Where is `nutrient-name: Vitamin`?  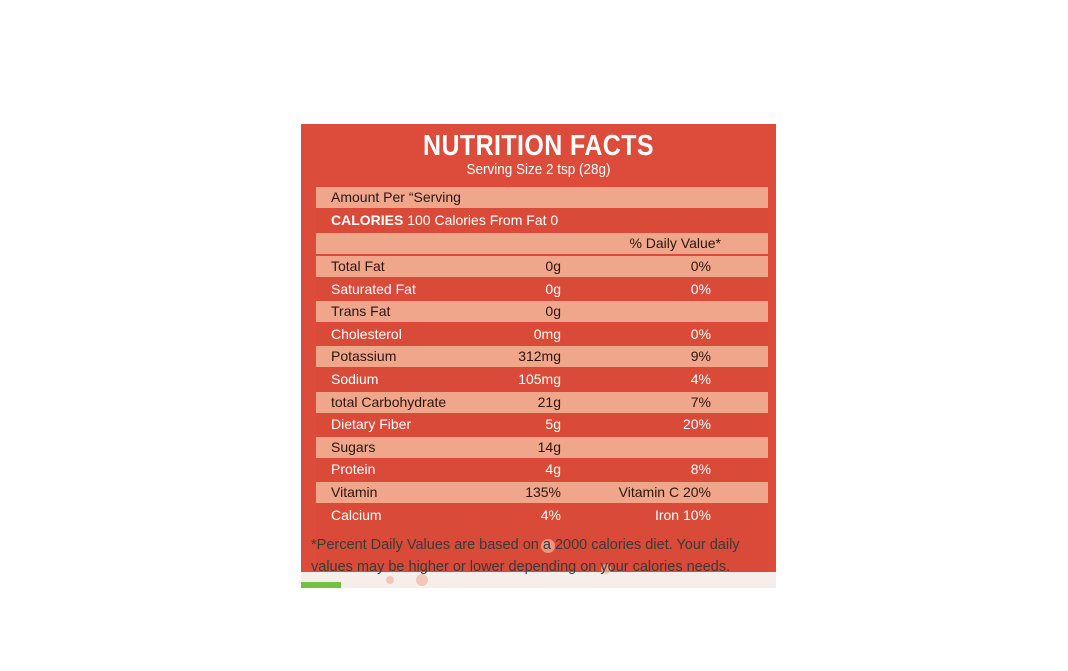
nutrient-name: Vitamin is located at coordinates (354, 492).